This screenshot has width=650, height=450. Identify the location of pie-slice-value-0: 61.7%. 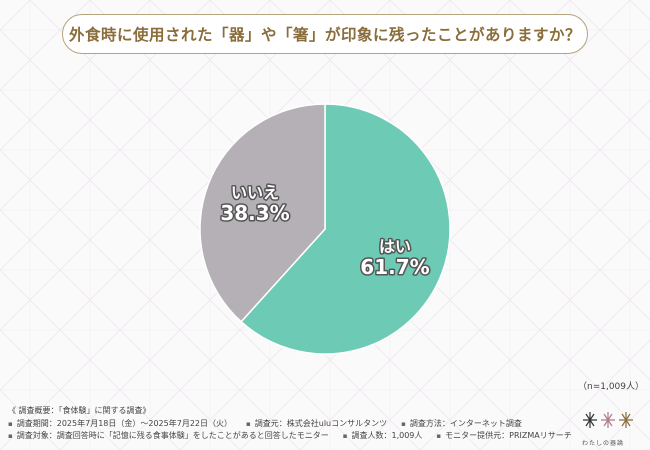
(394, 267).